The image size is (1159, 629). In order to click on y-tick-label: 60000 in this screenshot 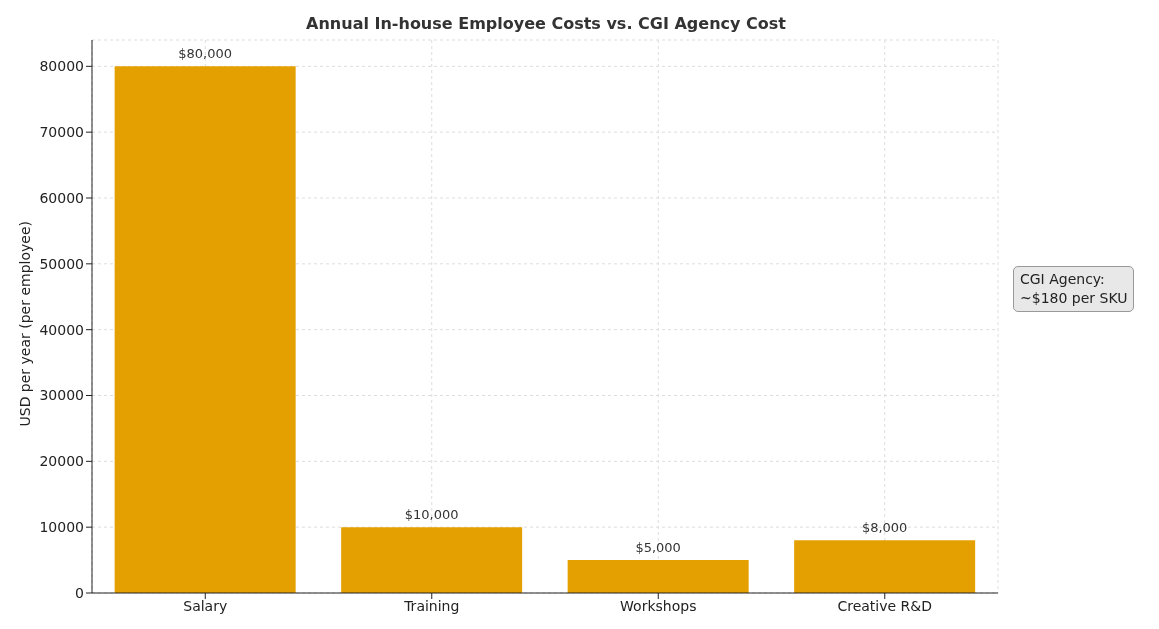, I will do `click(61, 197)`.